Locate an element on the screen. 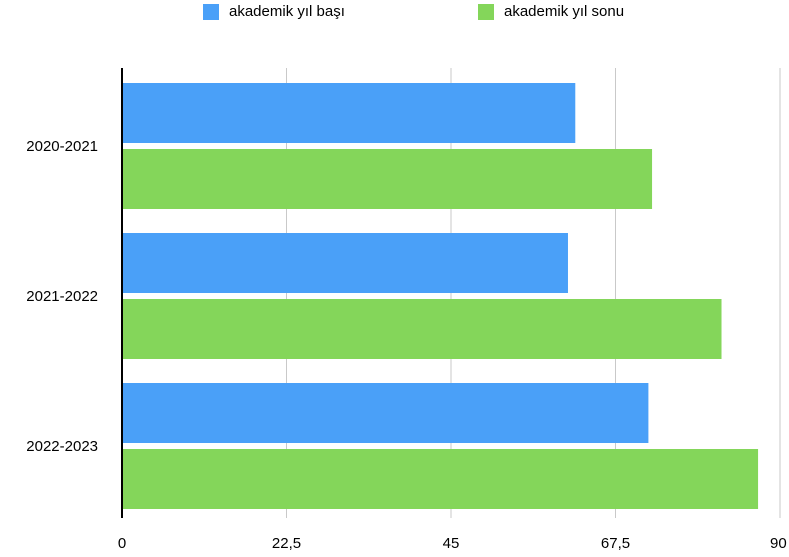 This screenshot has width=789, height=557. x-tick-label: 67,5 is located at coordinates (615, 543).